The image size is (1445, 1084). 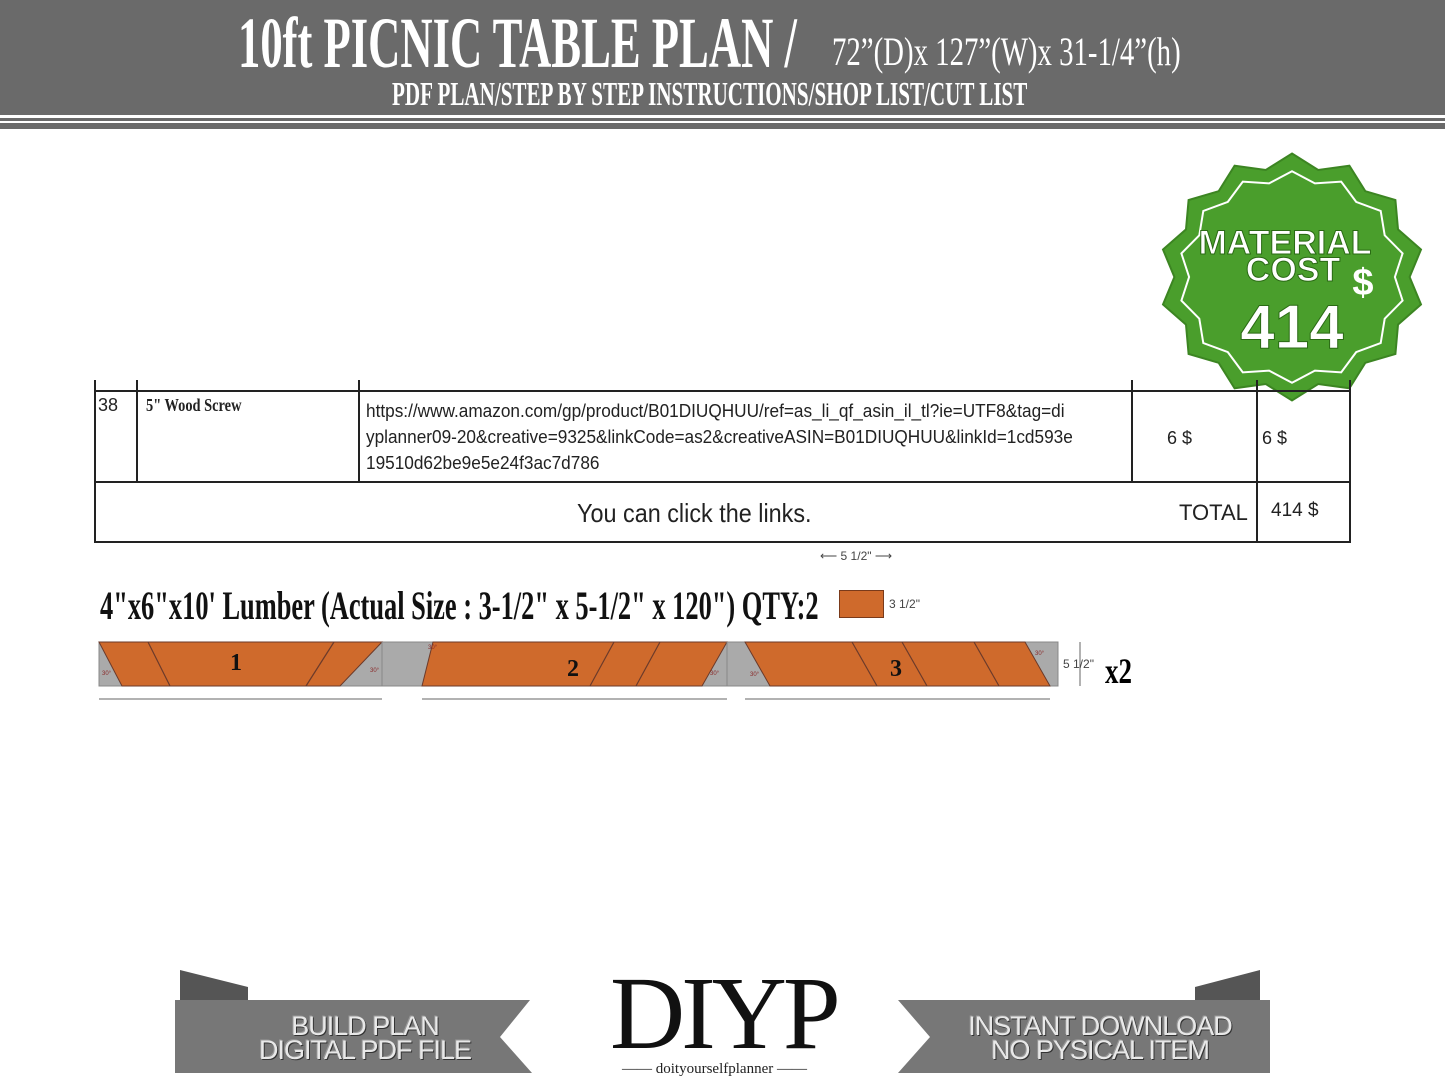 What do you see at coordinates (236, 663) in the screenshot?
I see `piece-number: 1` at bounding box center [236, 663].